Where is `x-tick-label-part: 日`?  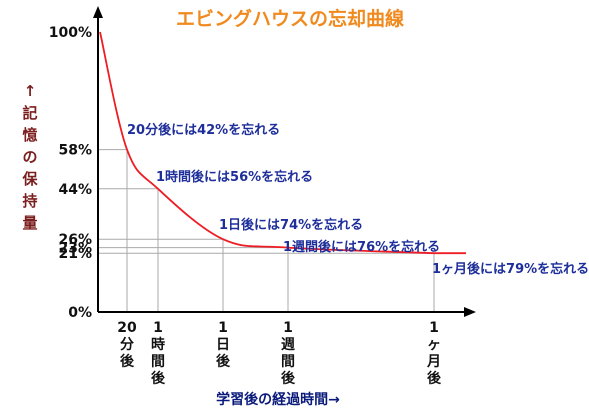 x-tick-label-part: 日 is located at coordinates (223, 345).